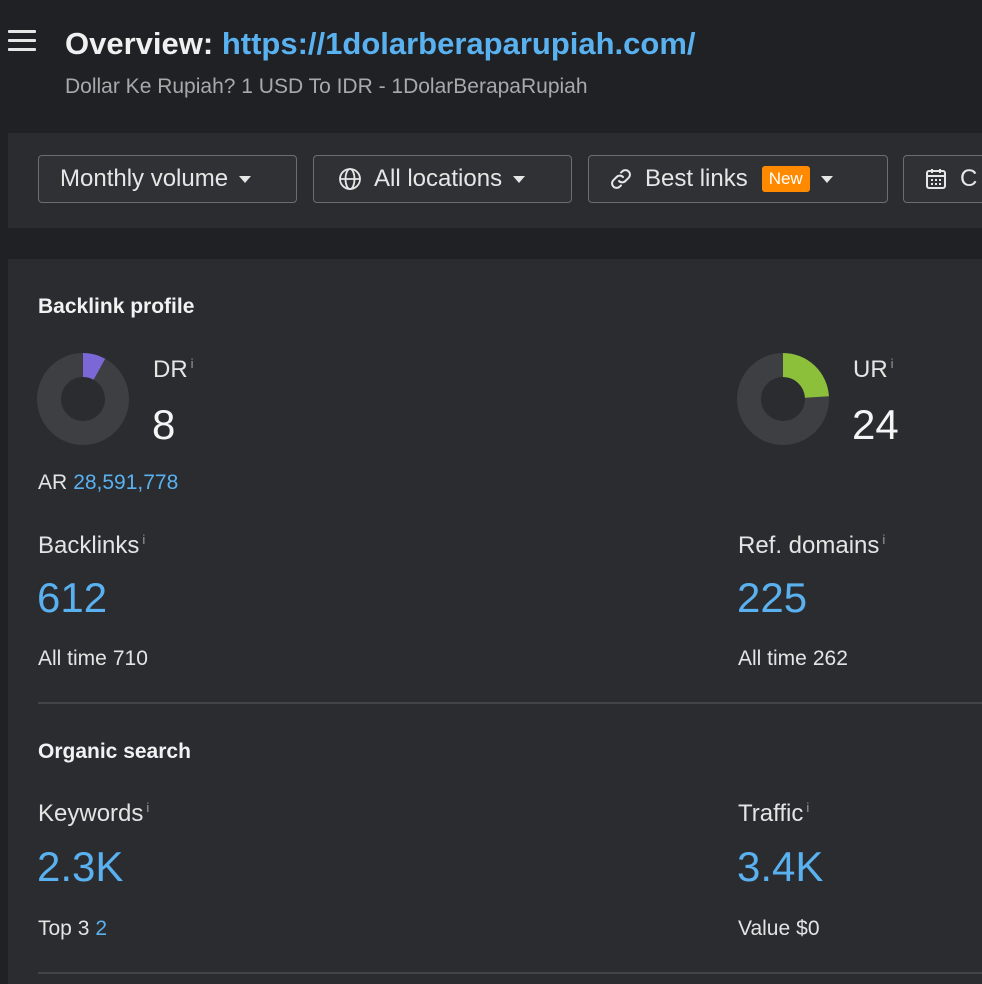 Image resolution: width=982 pixels, height=984 pixels. I want to click on ar-label: AR, so click(53, 482).